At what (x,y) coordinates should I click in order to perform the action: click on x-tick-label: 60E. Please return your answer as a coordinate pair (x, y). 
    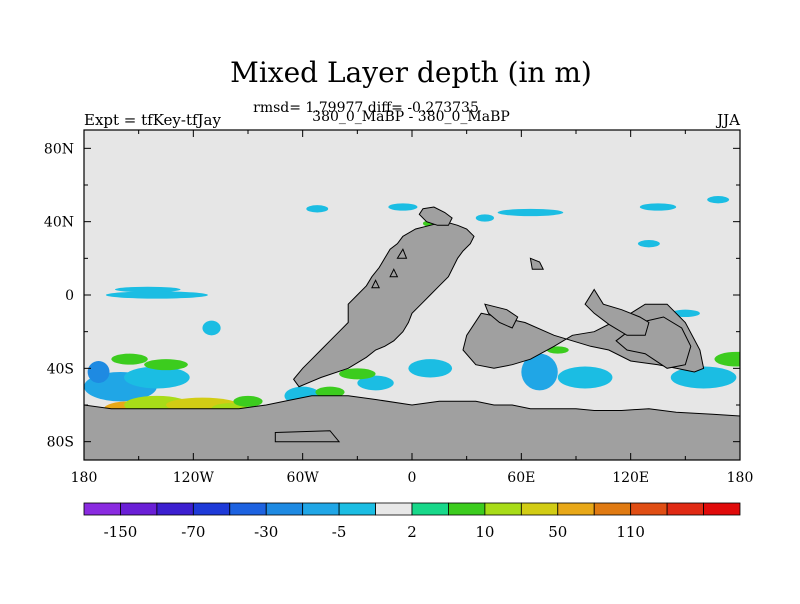
    Looking at the image, I should click on (521, 478).